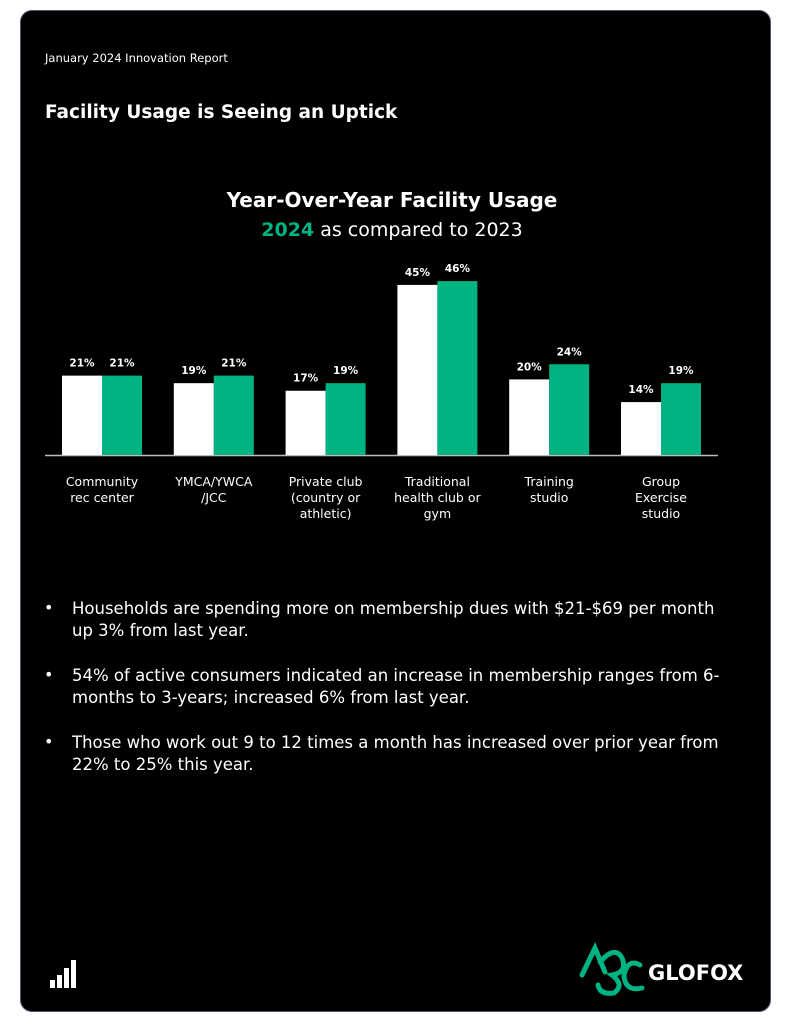 This screenshot has height=1024, width=791. I want to click on signal-icon, so click(63, 974).